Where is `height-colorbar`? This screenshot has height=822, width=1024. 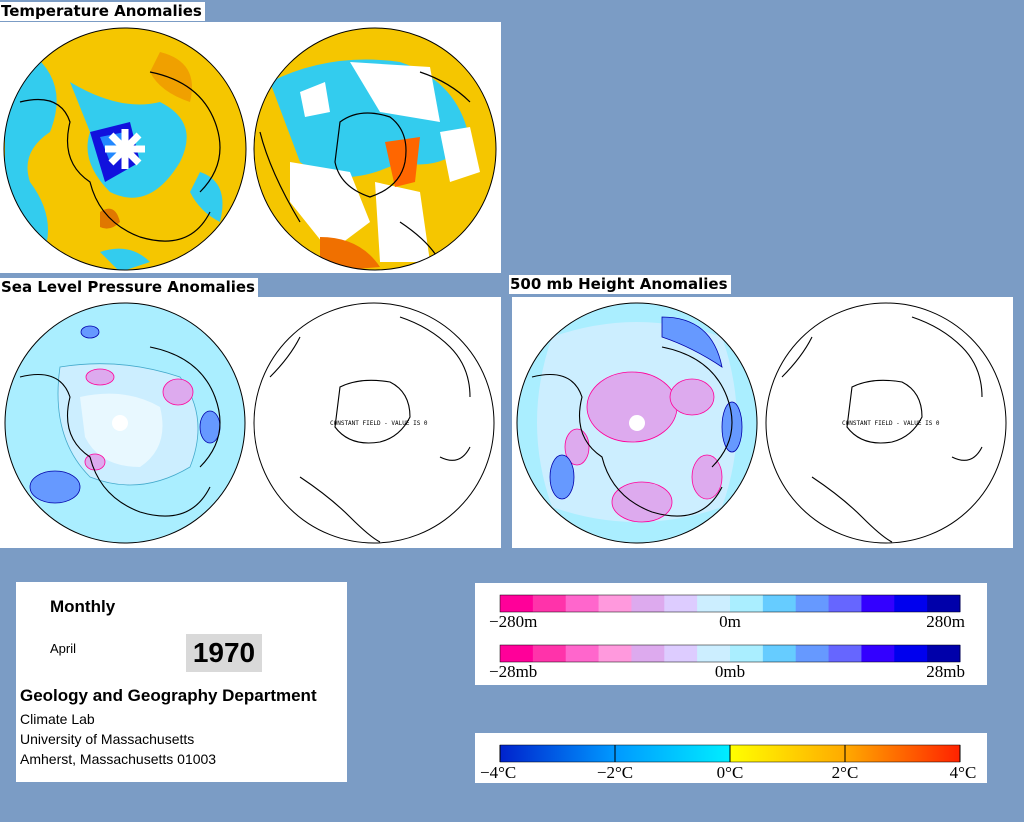
height-colorbar is located at coordinates (730, 603).